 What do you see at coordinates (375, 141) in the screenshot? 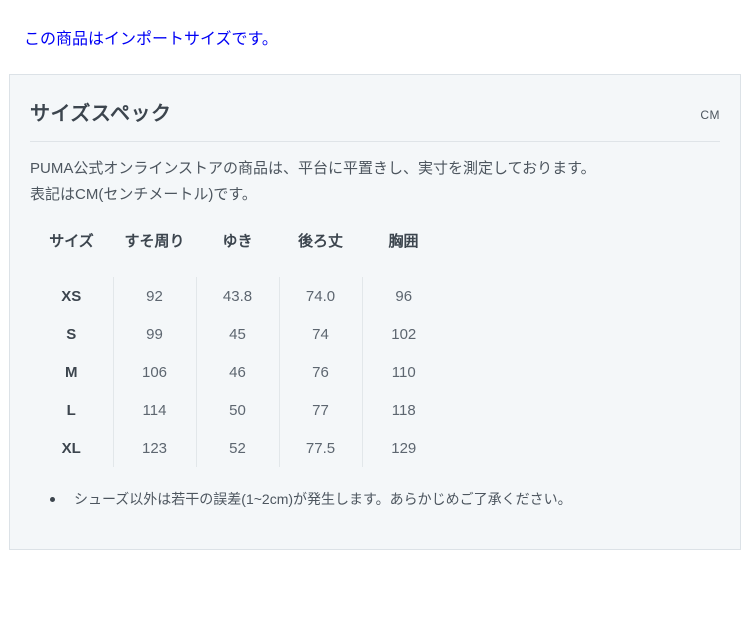
I see `header-divider` at bounding box center [375, 141].